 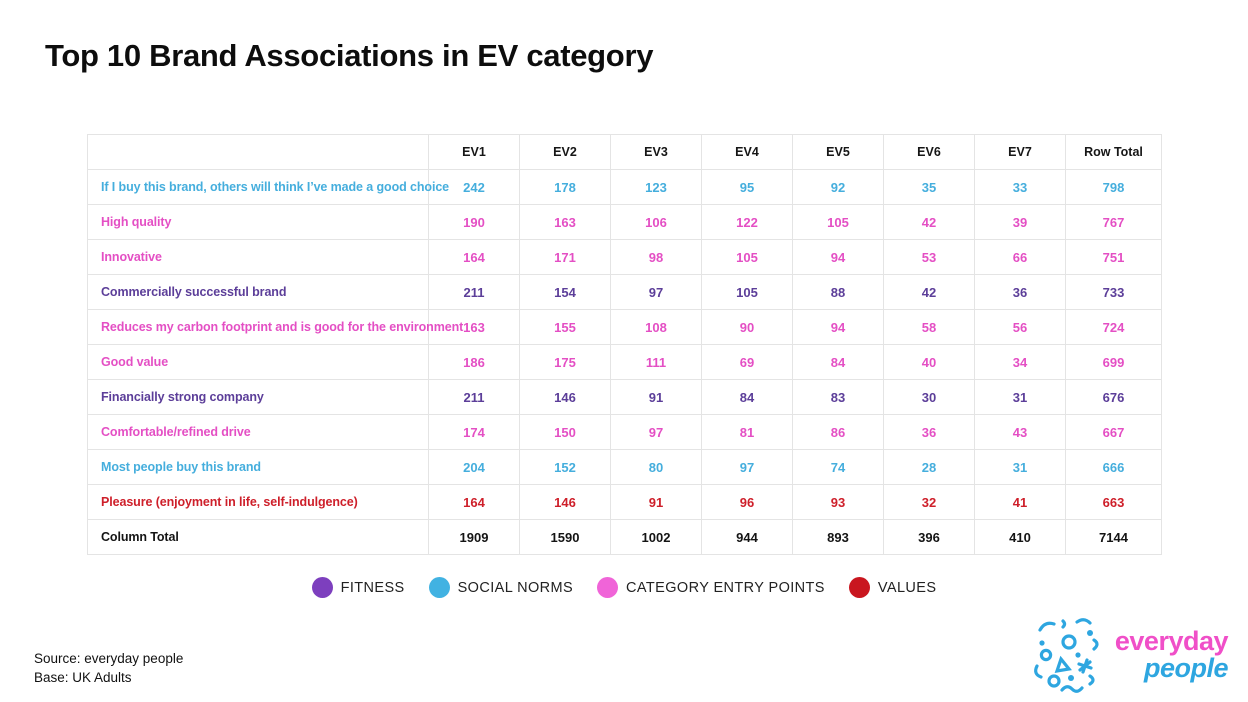 What do you see at coordinates (258, 397) in the screenshot?
I see `row-label: Financially strong company` at bounding box center [258, 397].